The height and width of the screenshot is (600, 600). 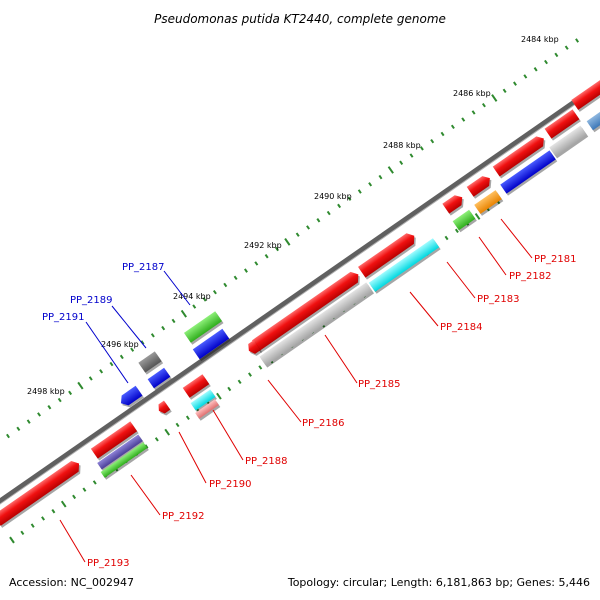 What do you see at coordinates (143, 267) in the screenshot?
I see `gene-label-pp2187: PP_2187` at bounding box center [143, 267].